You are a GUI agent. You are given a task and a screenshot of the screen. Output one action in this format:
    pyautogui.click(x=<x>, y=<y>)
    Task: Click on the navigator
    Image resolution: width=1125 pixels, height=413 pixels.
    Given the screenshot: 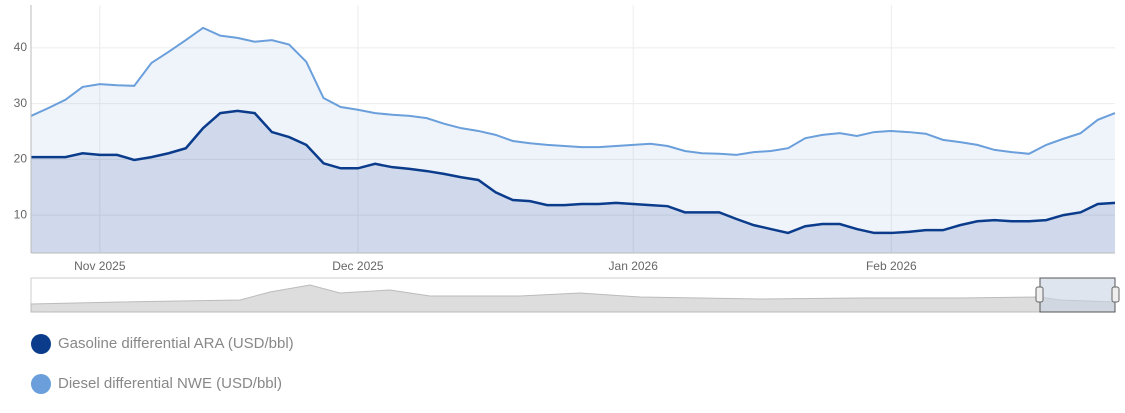 What is the action you would take?
    pyautogui.click(x=575, y=295)
    